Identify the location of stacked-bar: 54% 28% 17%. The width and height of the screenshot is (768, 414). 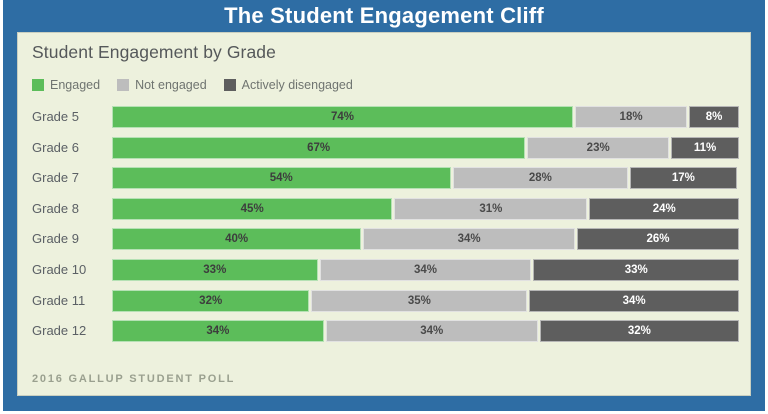
(425, 178).